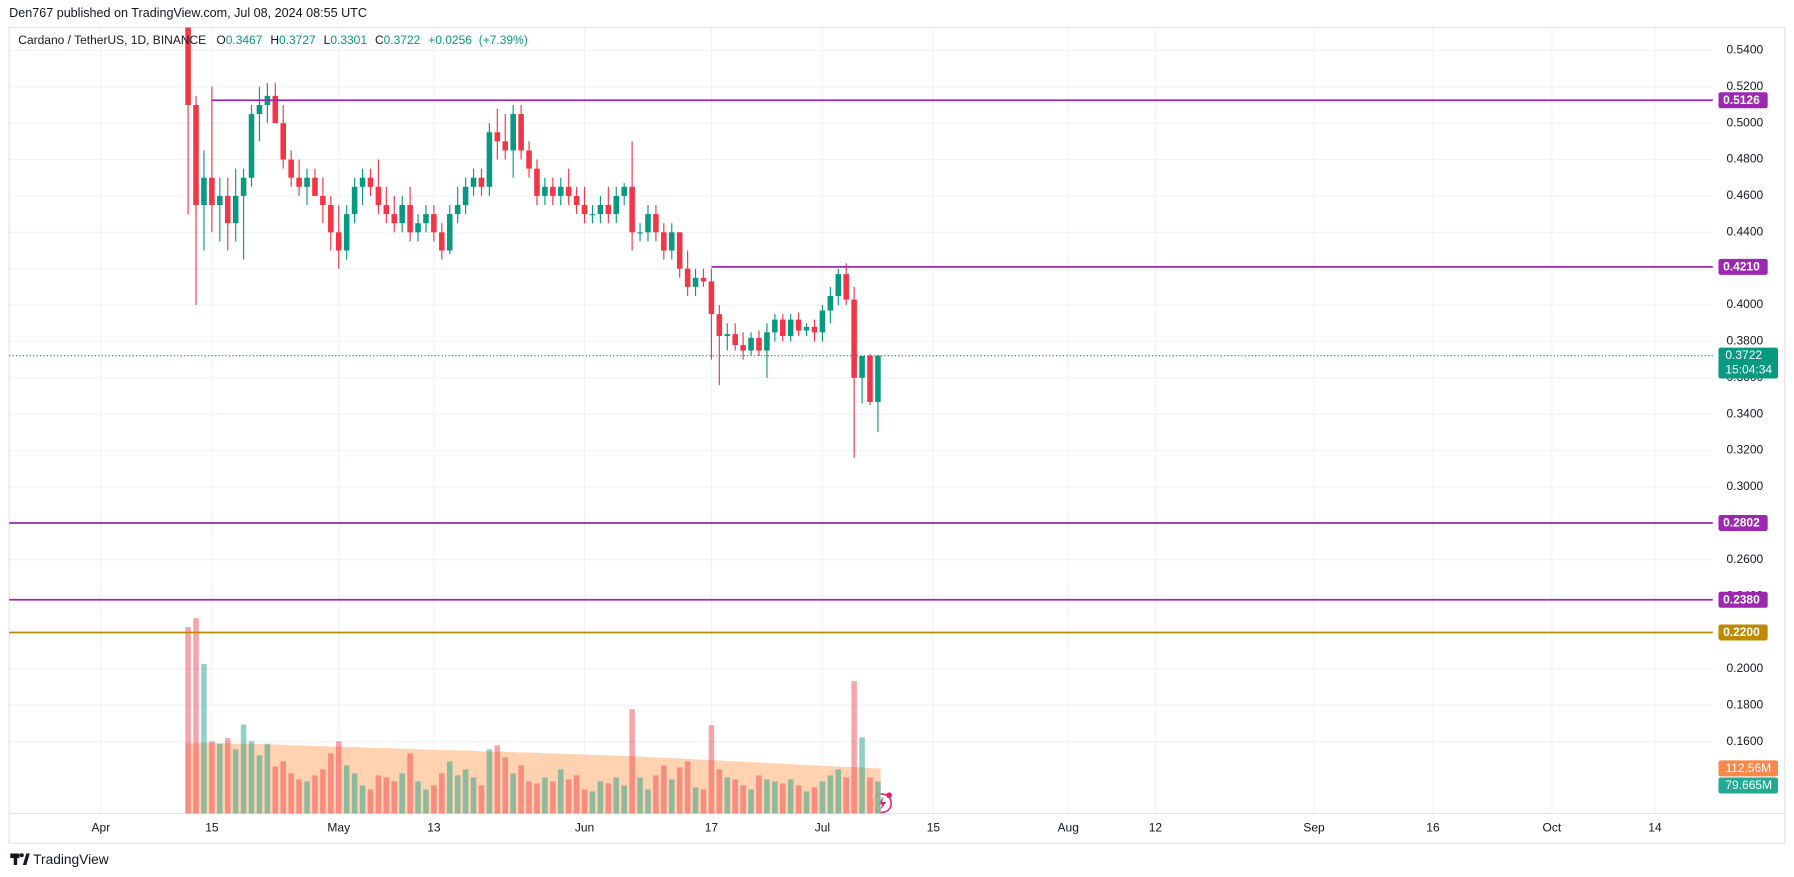 The width and height of the screenshot is (1794, 877). I want to click on legend-change-pct: (+7.39%), so click(503, 40).